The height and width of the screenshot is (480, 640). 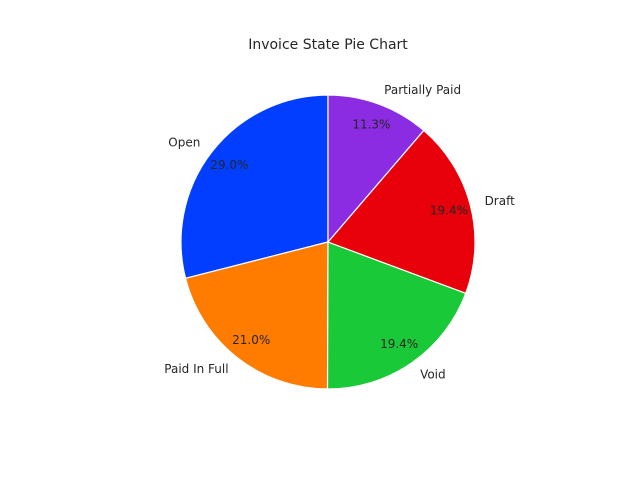 What do you see at coordinates (184, 142) in the screenshot?
I see `slice-label: Open` at bounding box center [184, 142].